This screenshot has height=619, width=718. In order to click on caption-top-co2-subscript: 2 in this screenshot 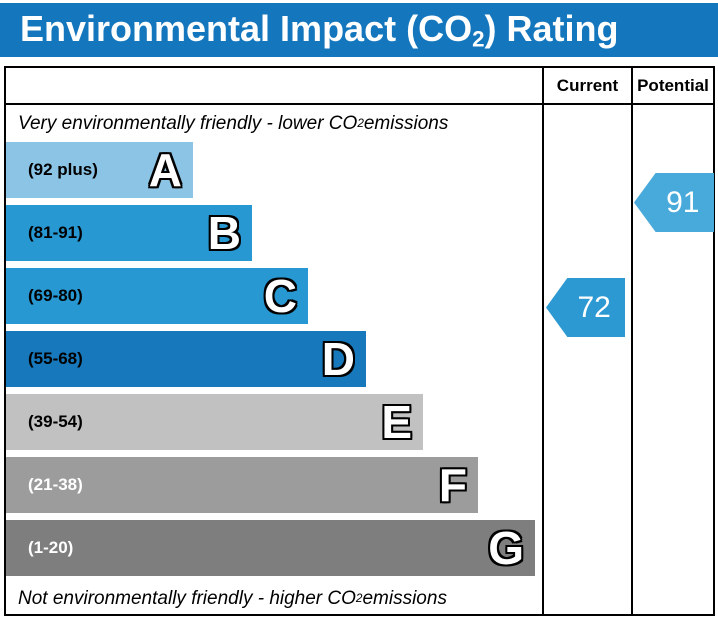, I will do `click(360, 123)`.